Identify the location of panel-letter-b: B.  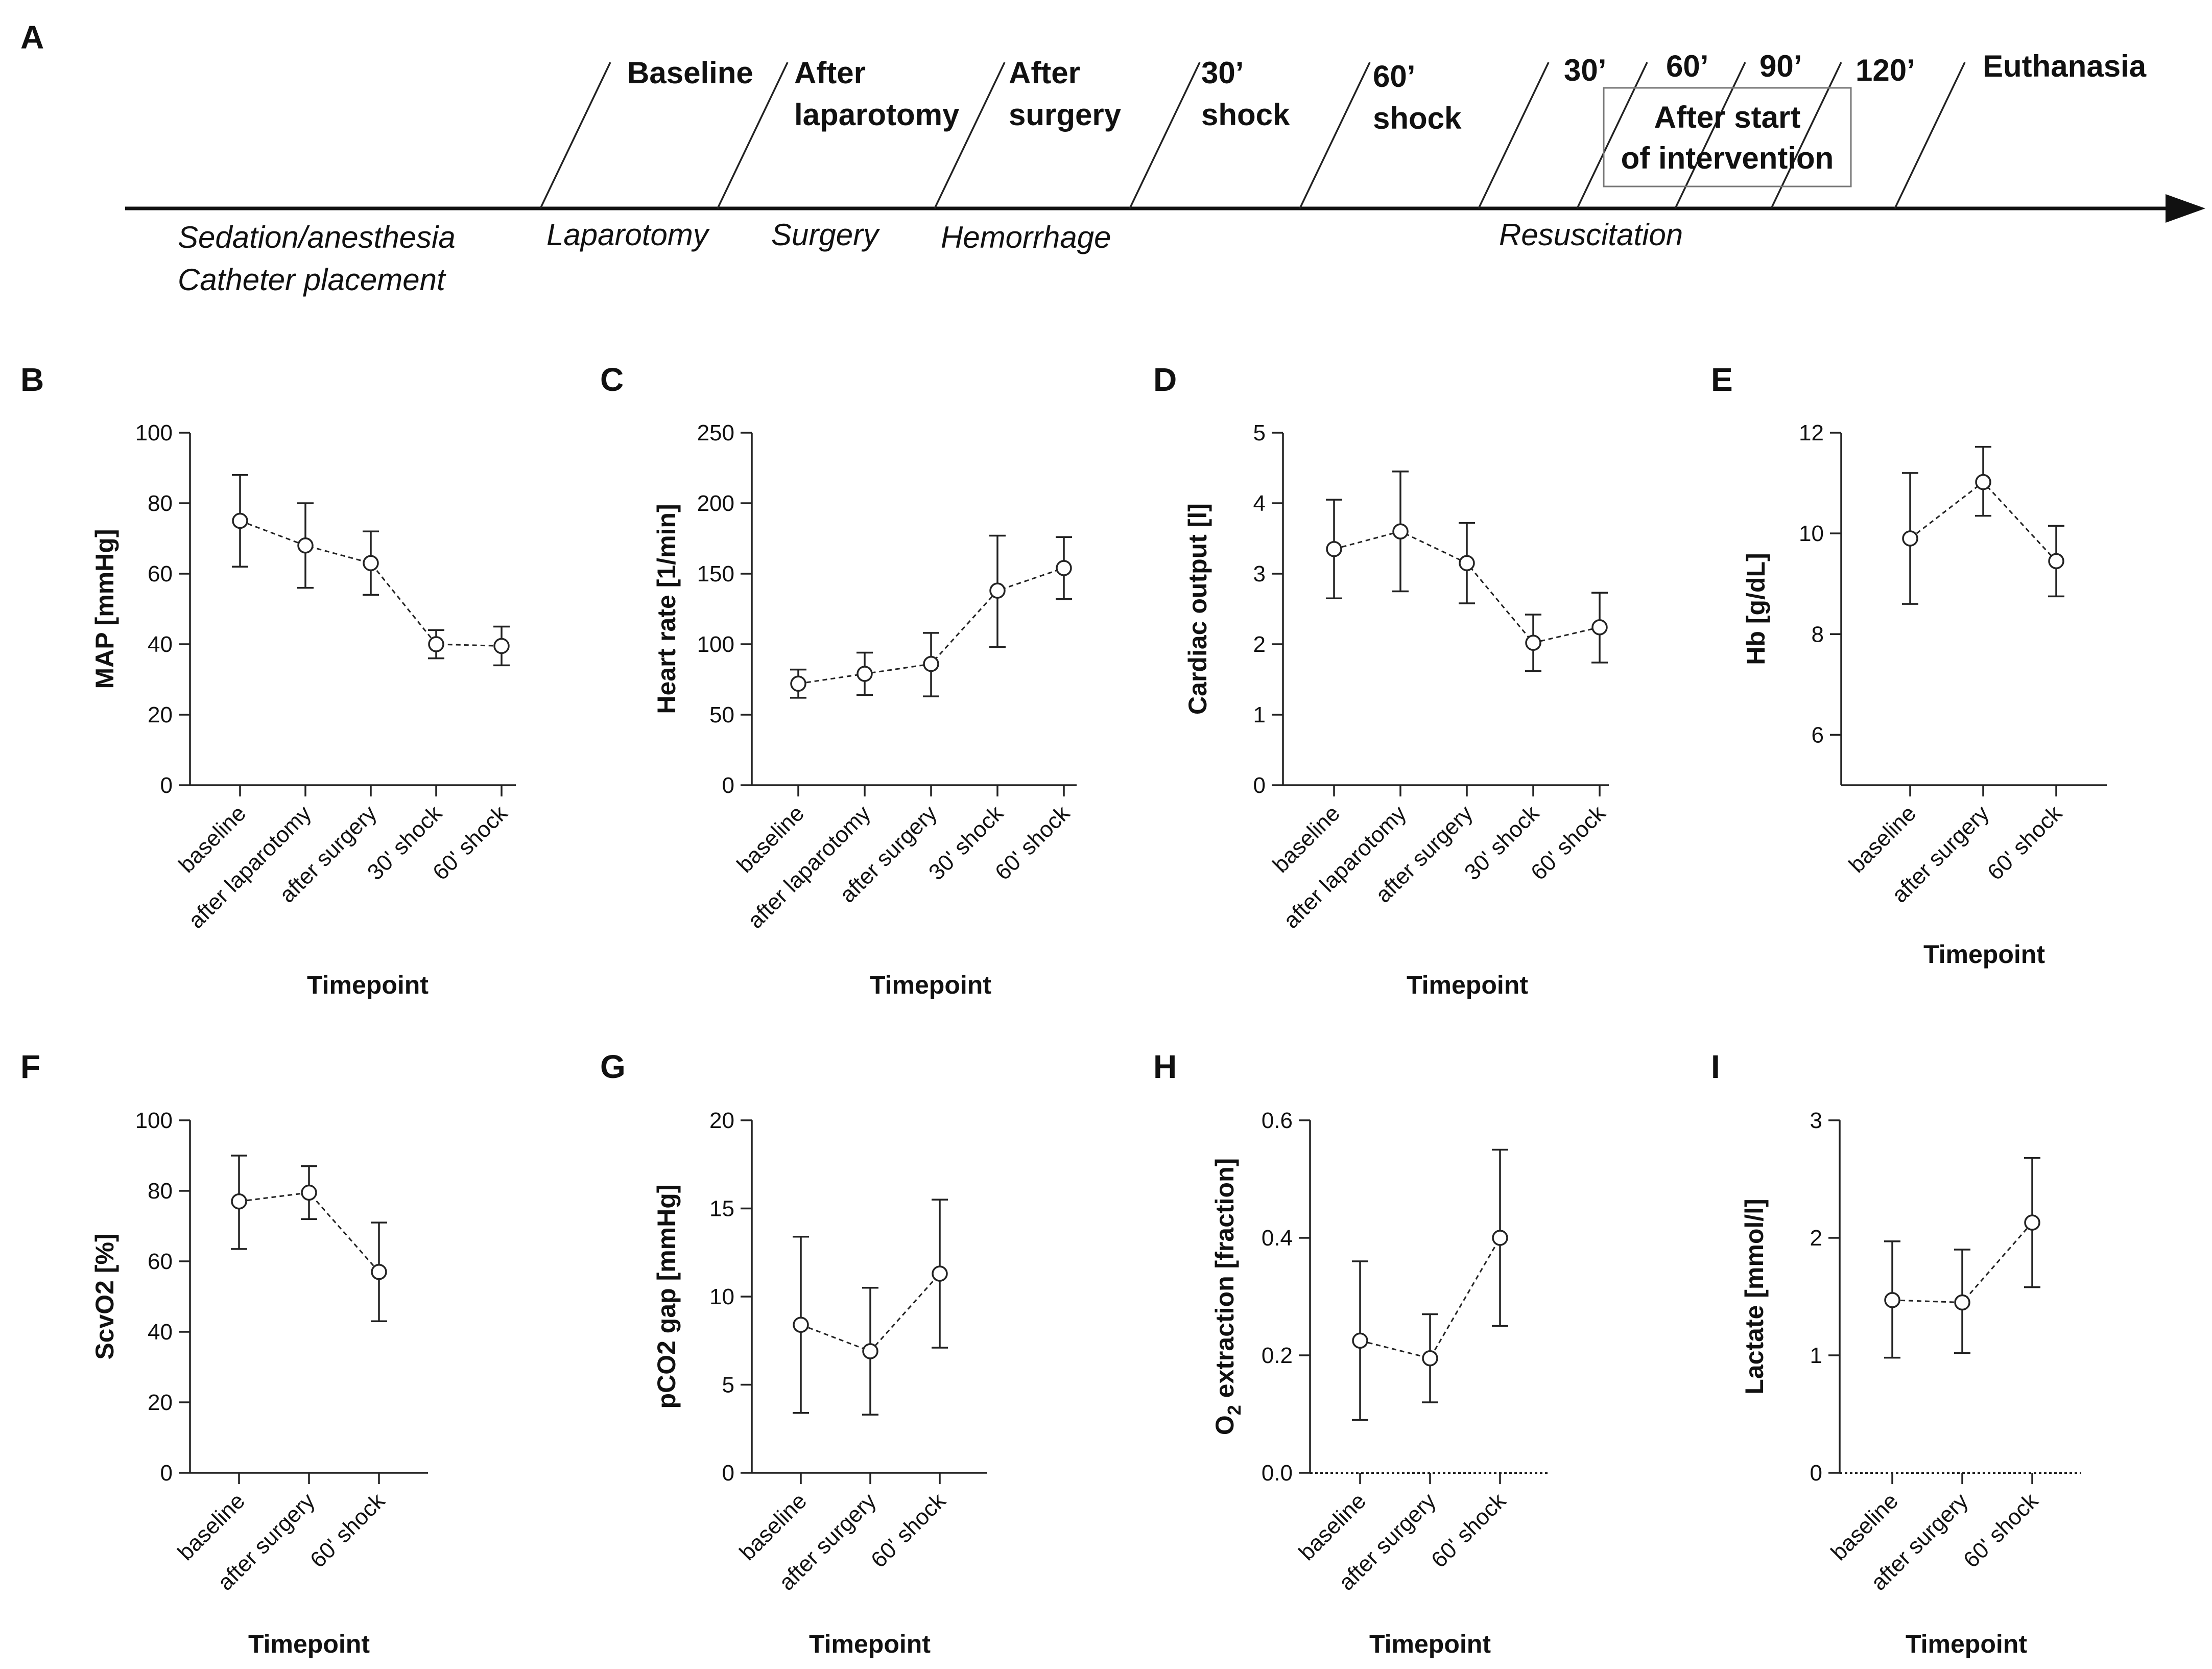
(32, 379).